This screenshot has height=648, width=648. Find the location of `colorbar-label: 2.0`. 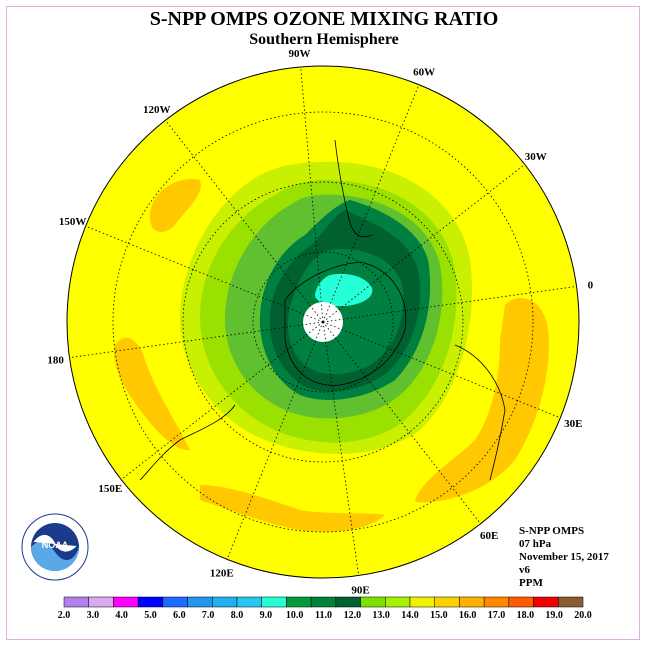

colorbar-label: 2.0 is located at coordinates (64, 615).